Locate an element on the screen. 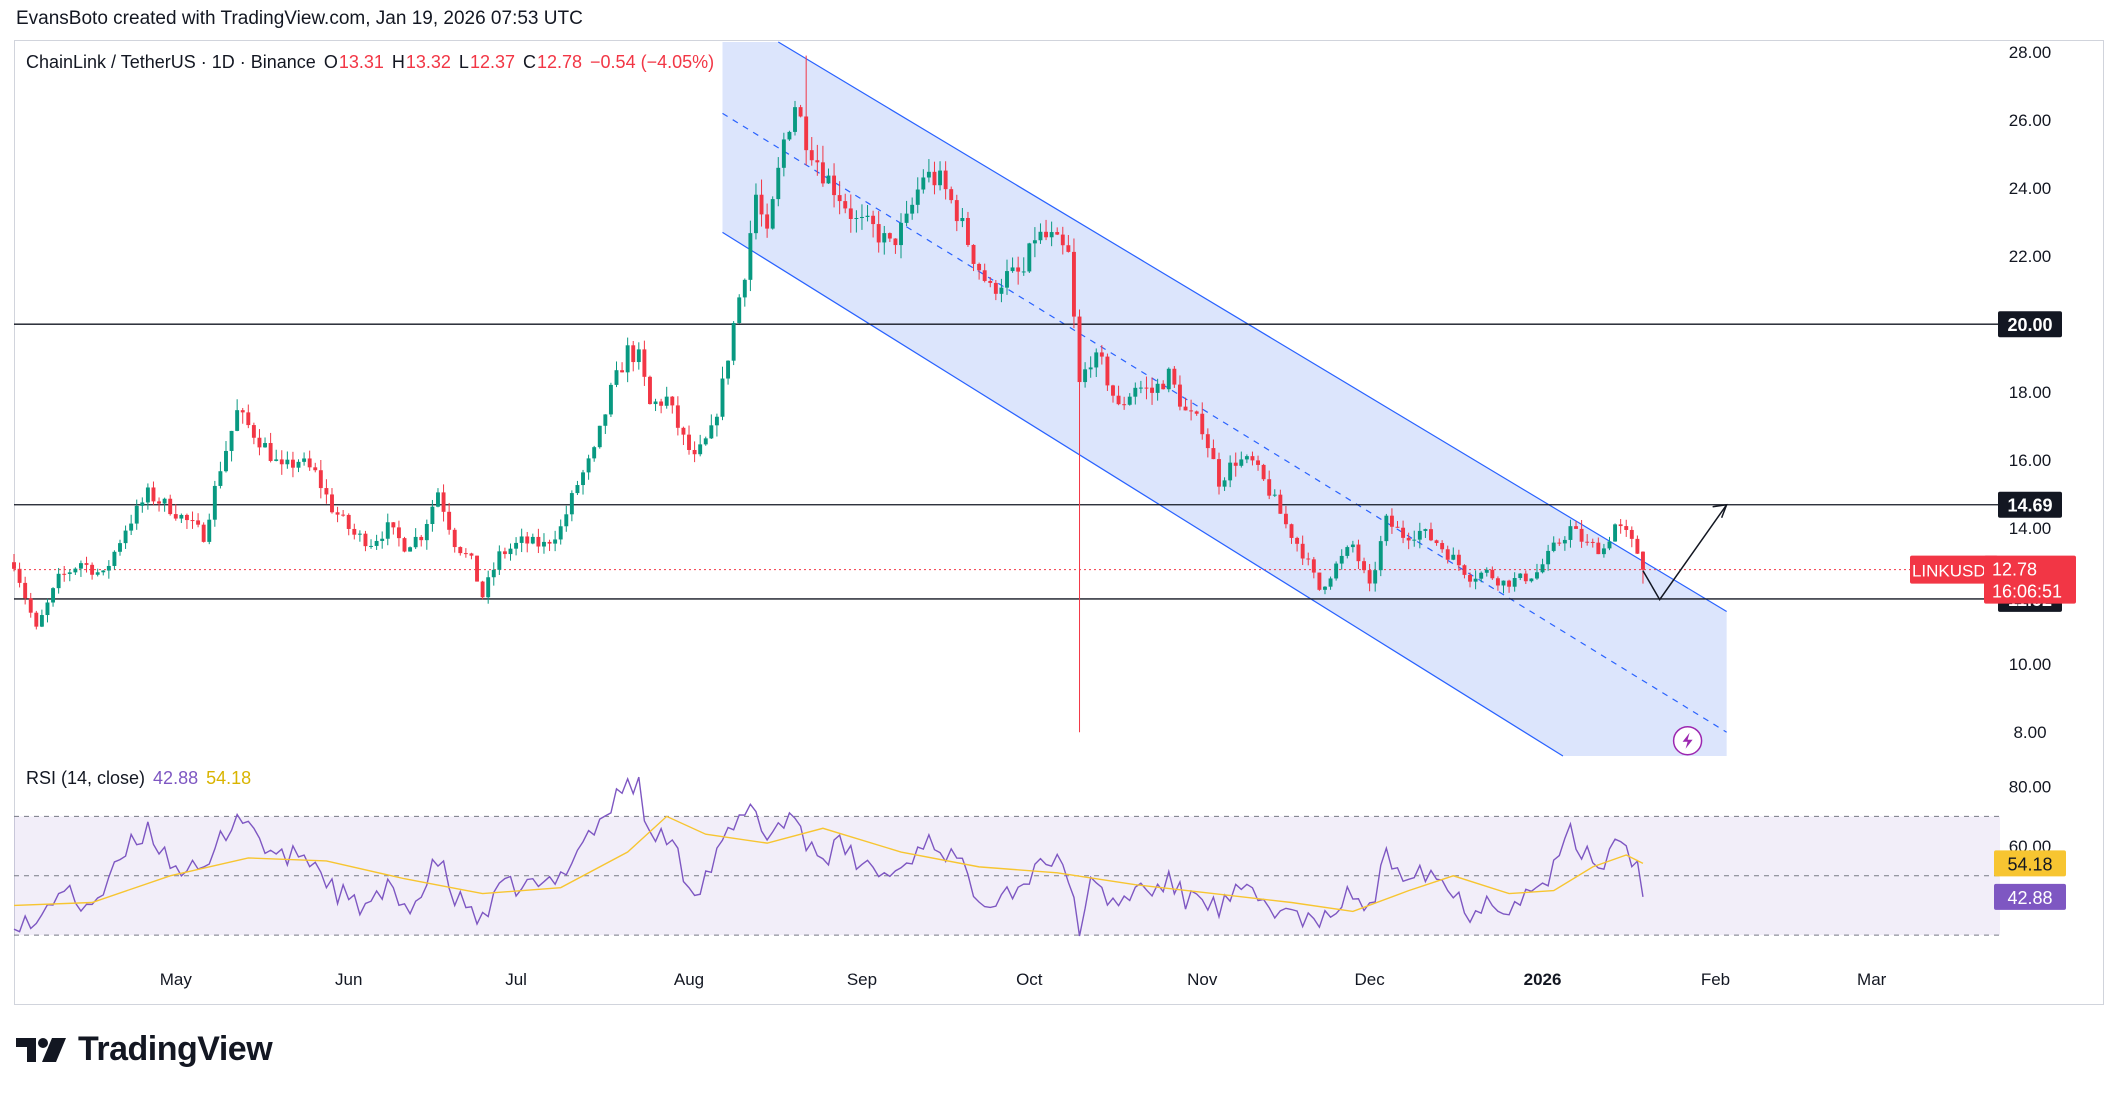  high-label: H is located at coordinates (398, 62).